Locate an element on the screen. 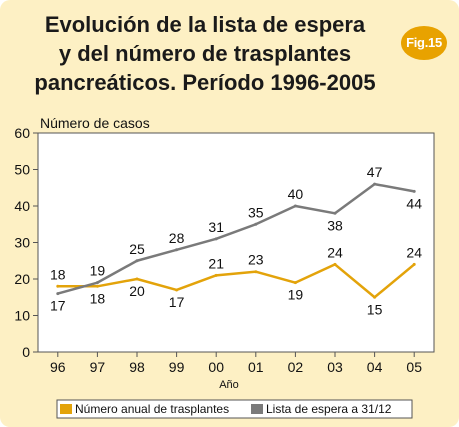 The height and width of the screenshot is (427, 459). data-label-transplants: 19 is located at coordinates (296, 295).